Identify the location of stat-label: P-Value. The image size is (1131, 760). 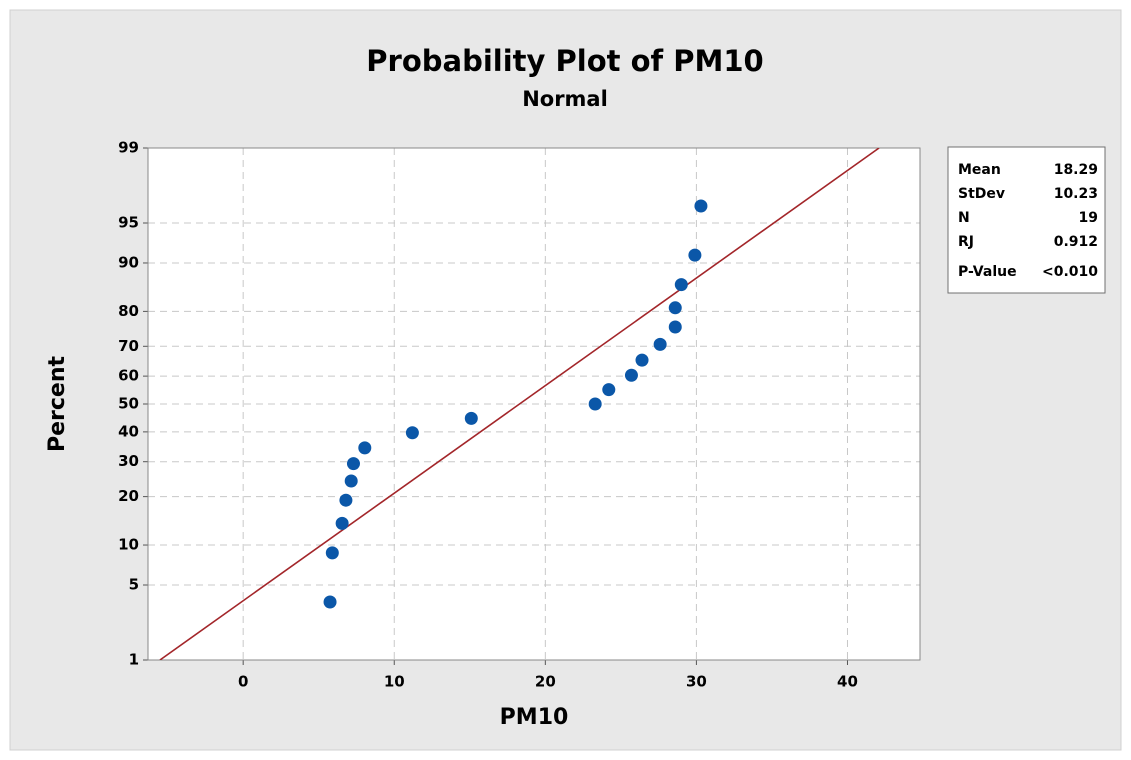
(987, 272).